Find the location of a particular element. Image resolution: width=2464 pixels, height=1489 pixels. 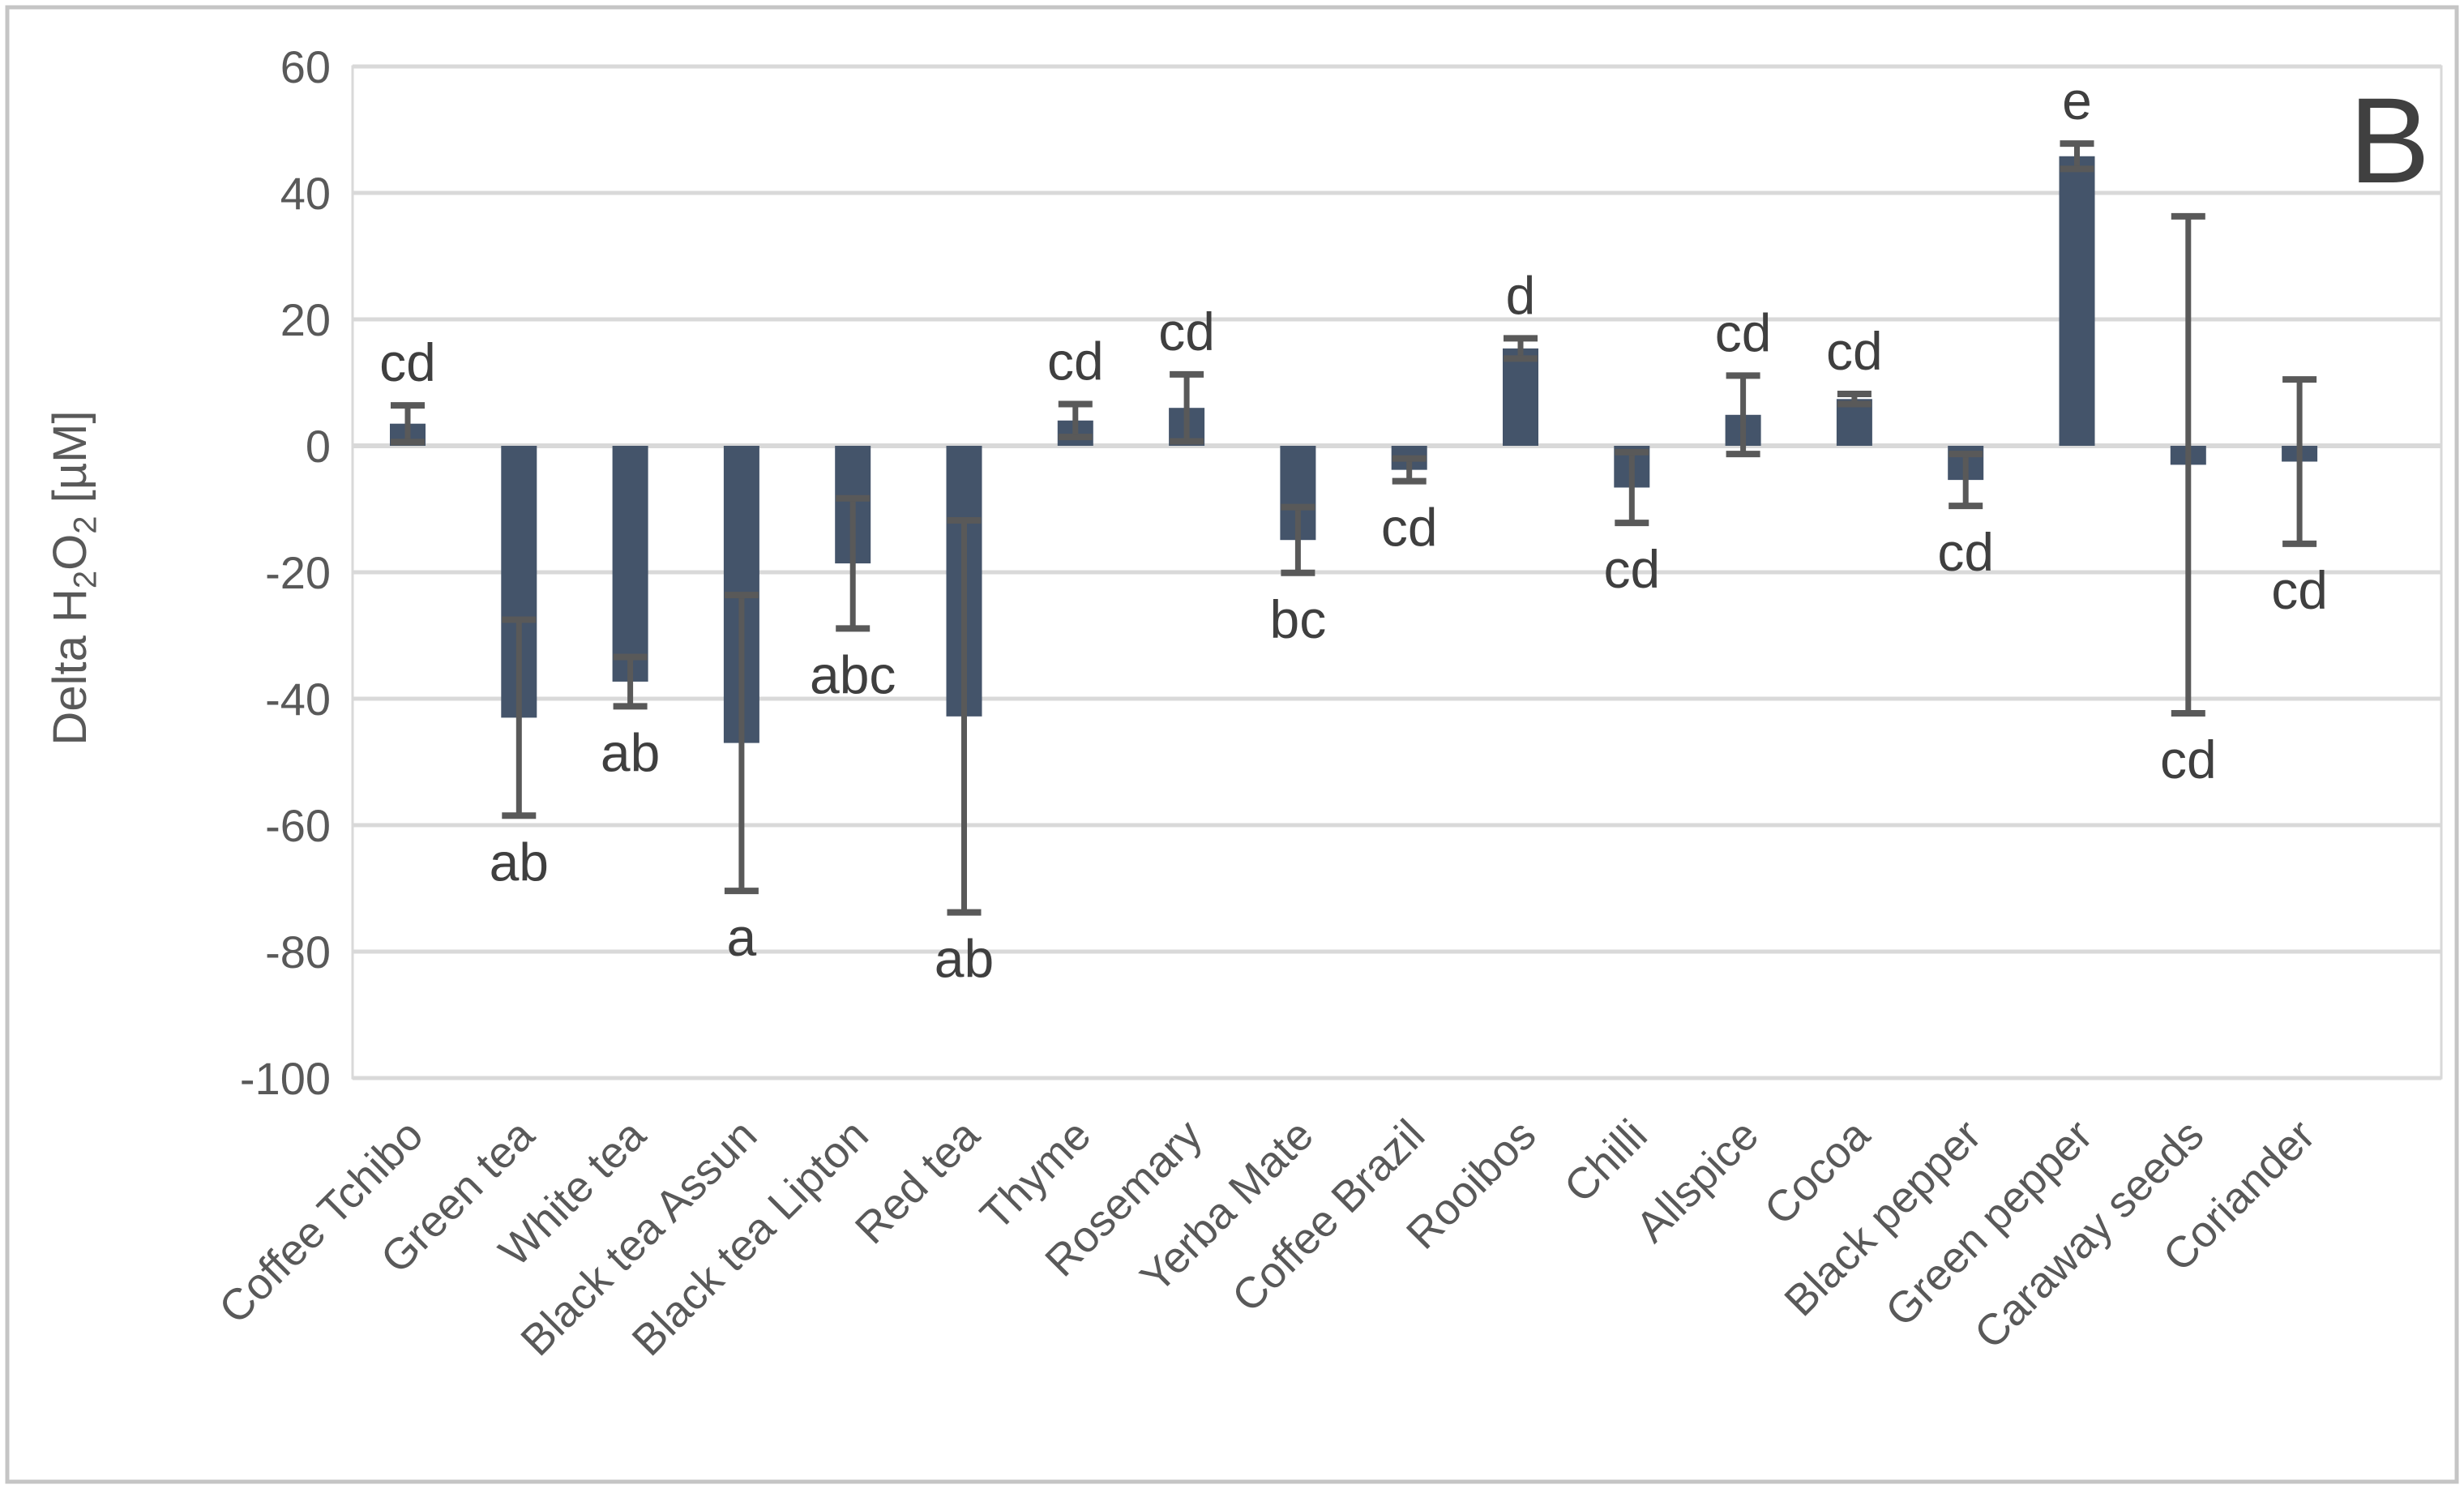

x-category-label: Red tea is located at coordinates (918, 1181).